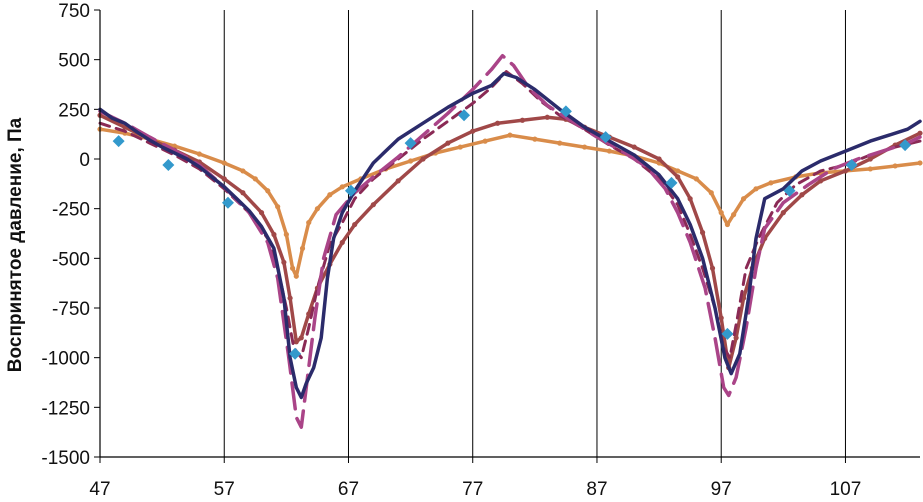  Describe the element at coordinates (84, 160) in the screenshot. I see `y-tick-label: 0` at that location.